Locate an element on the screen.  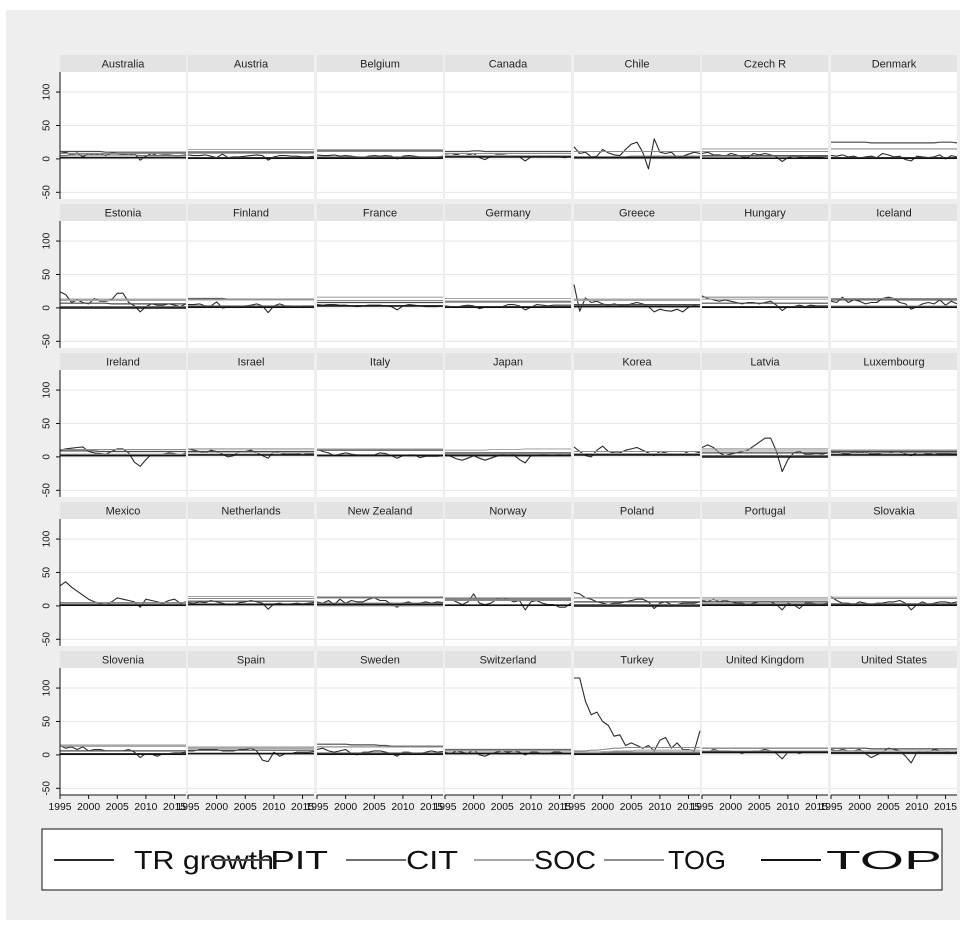
panel-japan: Japan is located at coordinates (508, 425).